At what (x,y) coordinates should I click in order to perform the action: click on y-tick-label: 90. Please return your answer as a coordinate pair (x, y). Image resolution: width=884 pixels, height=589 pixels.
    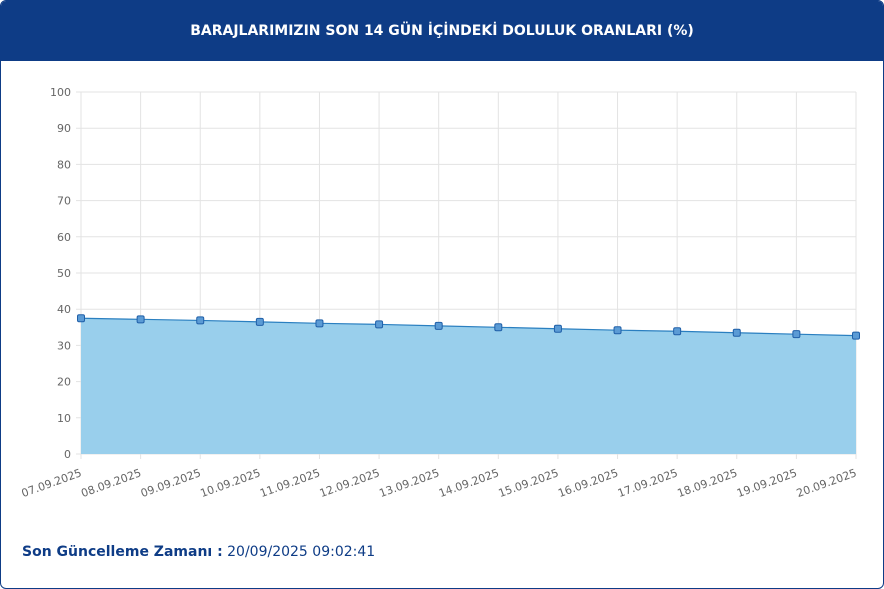
    Looking at the image, I should click on (64, 128).